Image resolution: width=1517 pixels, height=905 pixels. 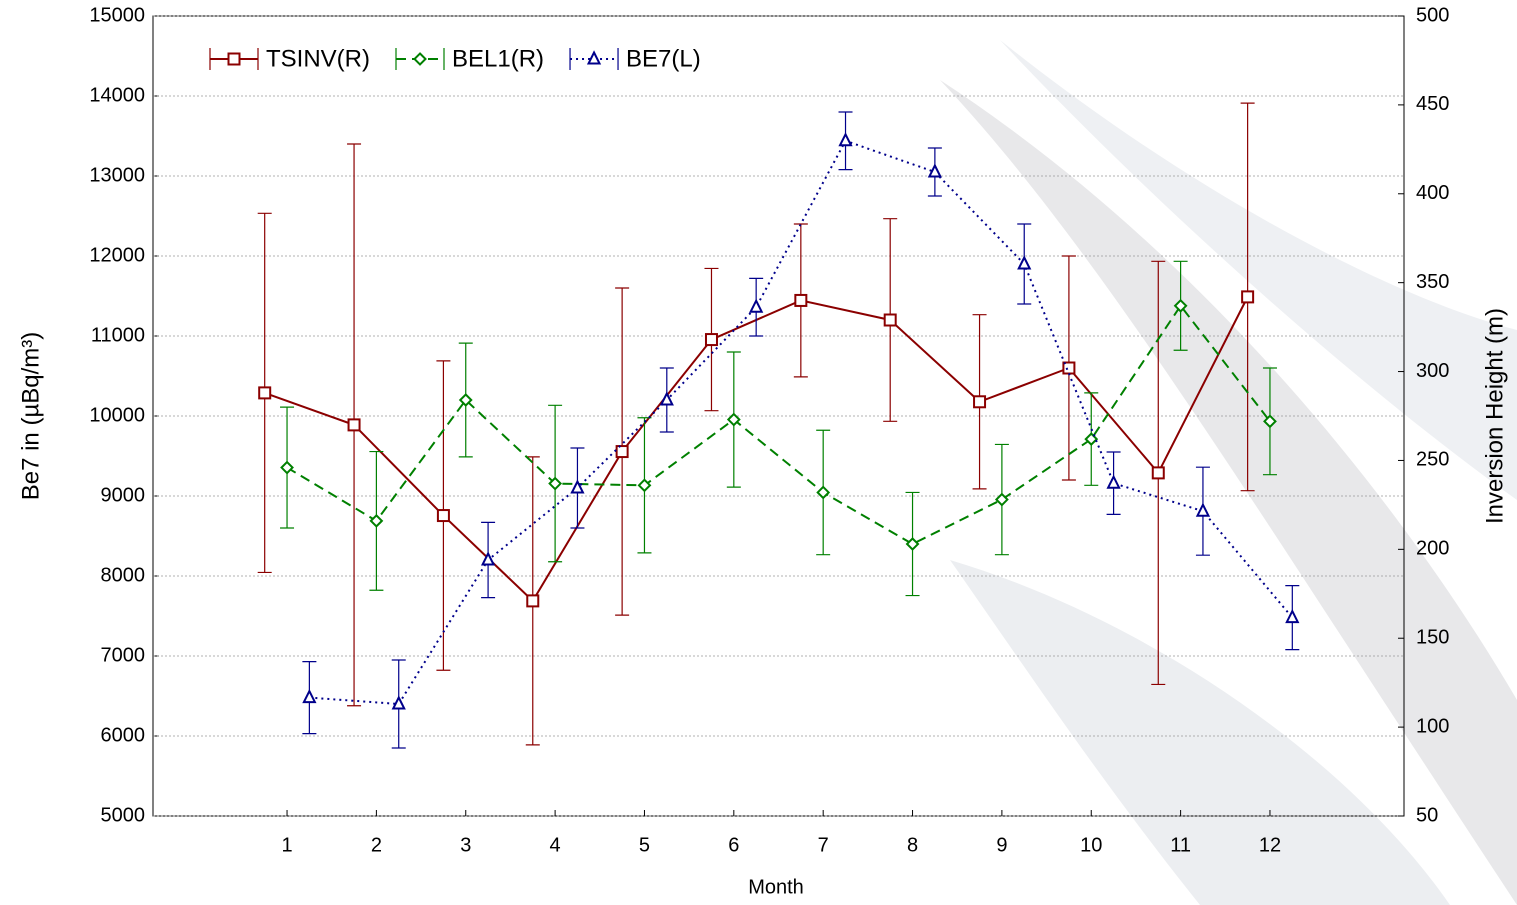 I want to click on y-tick-label: 7000, so click(x=123, y=655).